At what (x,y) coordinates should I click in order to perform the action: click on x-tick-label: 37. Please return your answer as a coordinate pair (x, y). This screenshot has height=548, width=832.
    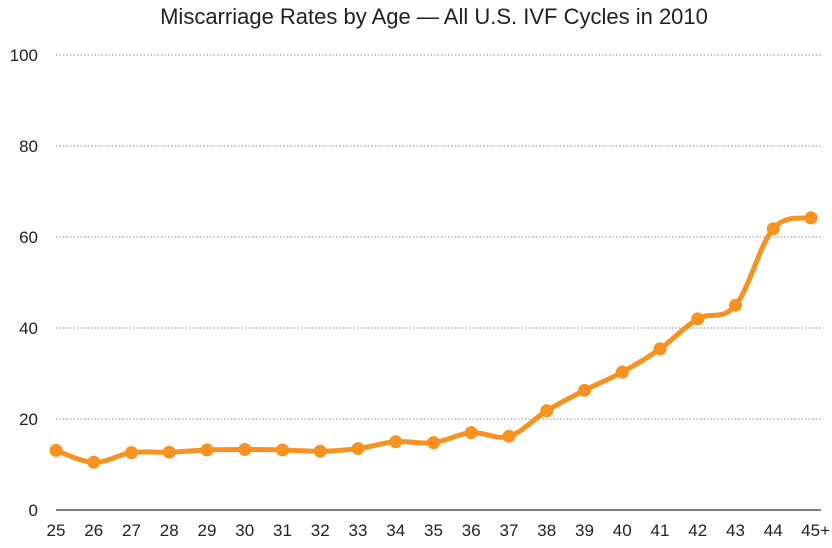
    Looking at the image, I should click on (509, 530).